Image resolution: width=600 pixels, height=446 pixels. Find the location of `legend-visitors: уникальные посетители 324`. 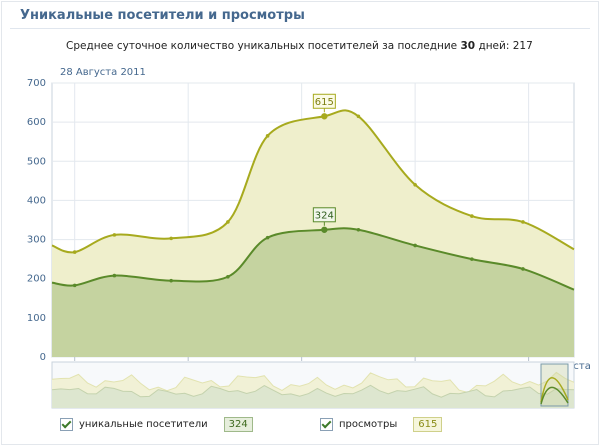

legend-visitors: уникальные посетители 324 is located at coordinates (156, 424).